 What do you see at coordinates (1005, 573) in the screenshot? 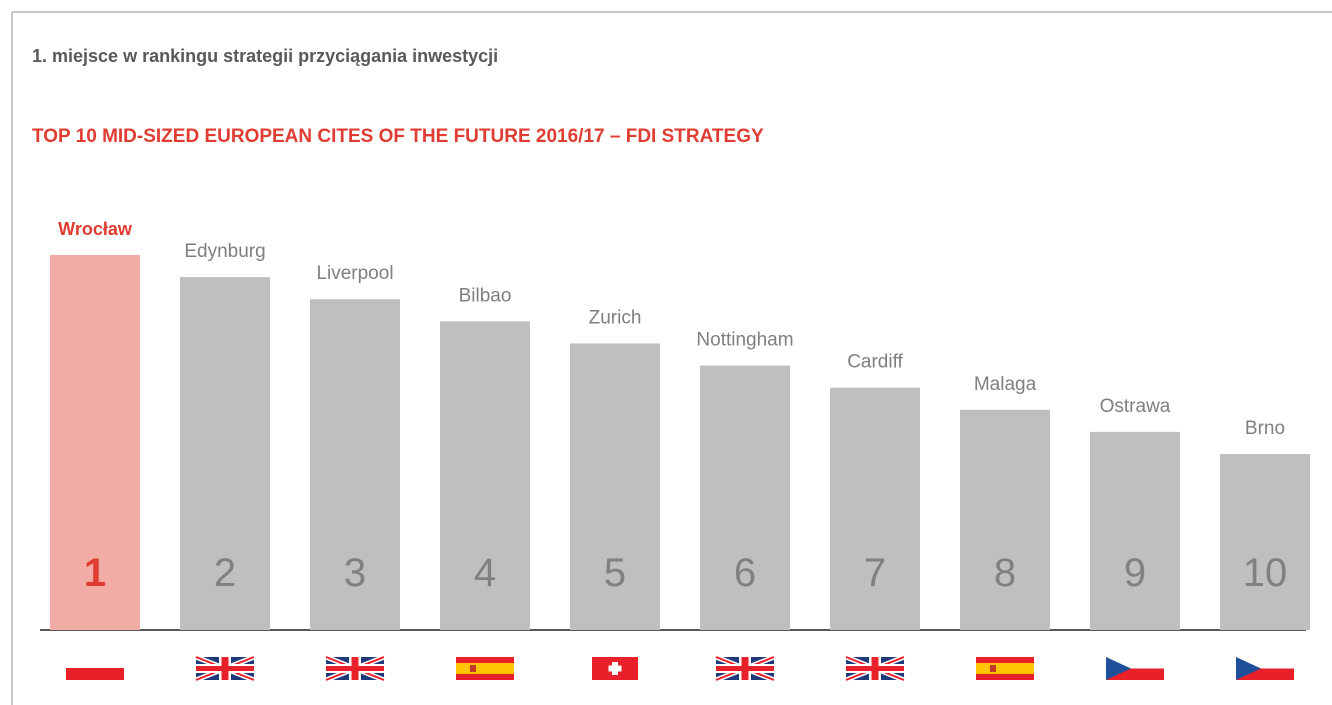
I see `rank-label: 8` at bounding box center [1005, 573].